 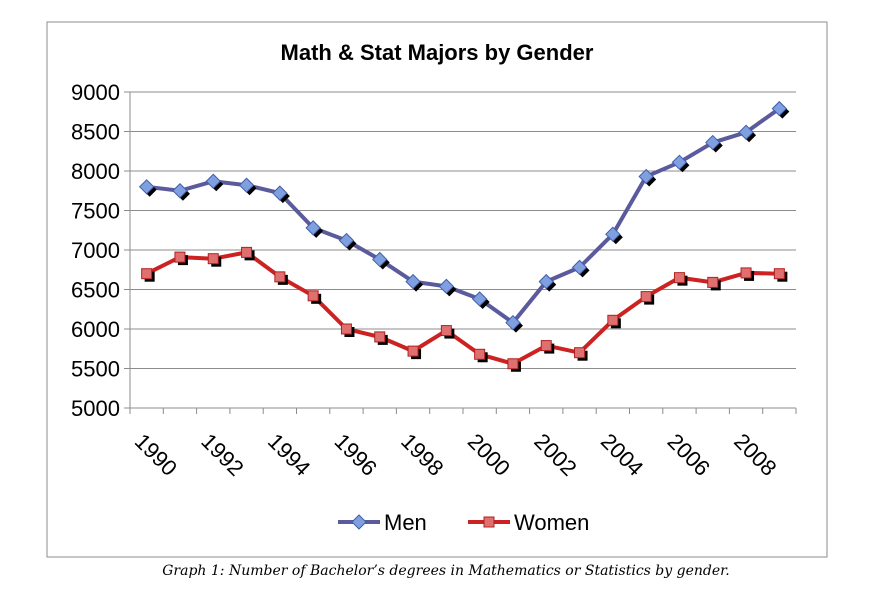 I want to click on y-tick-label: 8000, so click(x=95, y=171).